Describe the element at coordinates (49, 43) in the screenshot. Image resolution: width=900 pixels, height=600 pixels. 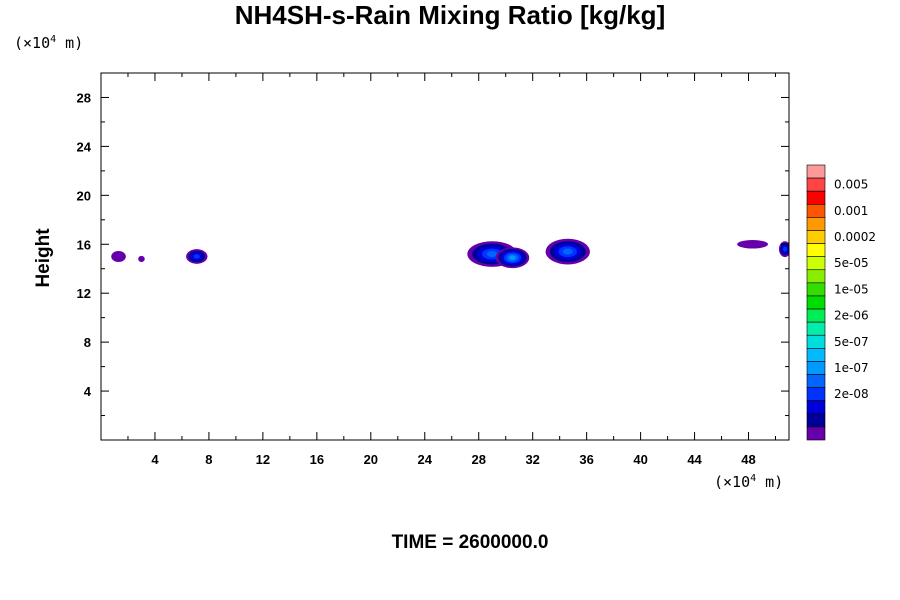
I see `y-unit-label: (×104 m)` at that location.